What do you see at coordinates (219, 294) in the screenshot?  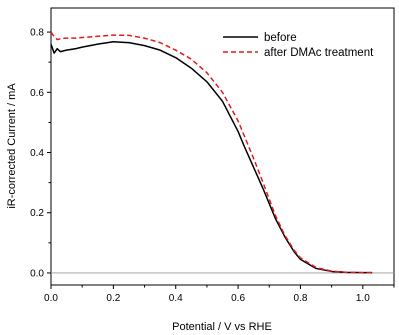 I see `x-axis-ticks: 0.0 0.2 0.4 0.6 0.8 1.0` at bounding box center [219, 294].